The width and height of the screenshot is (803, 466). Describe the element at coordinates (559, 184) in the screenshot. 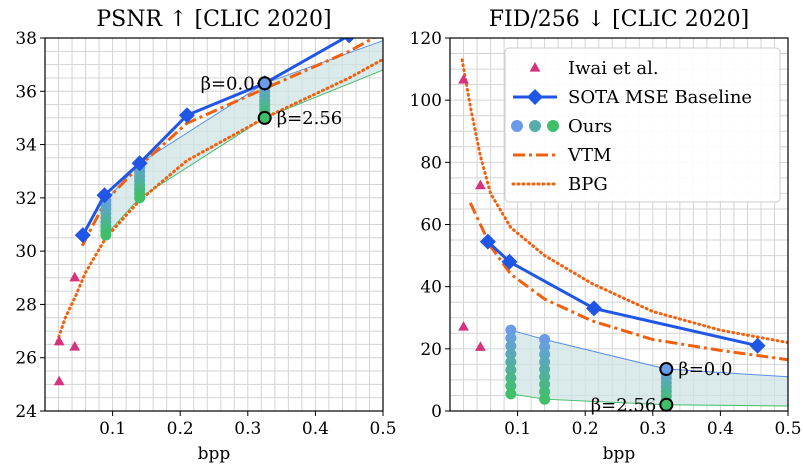

I see `legend-entry-bpg: BPG` at that location.